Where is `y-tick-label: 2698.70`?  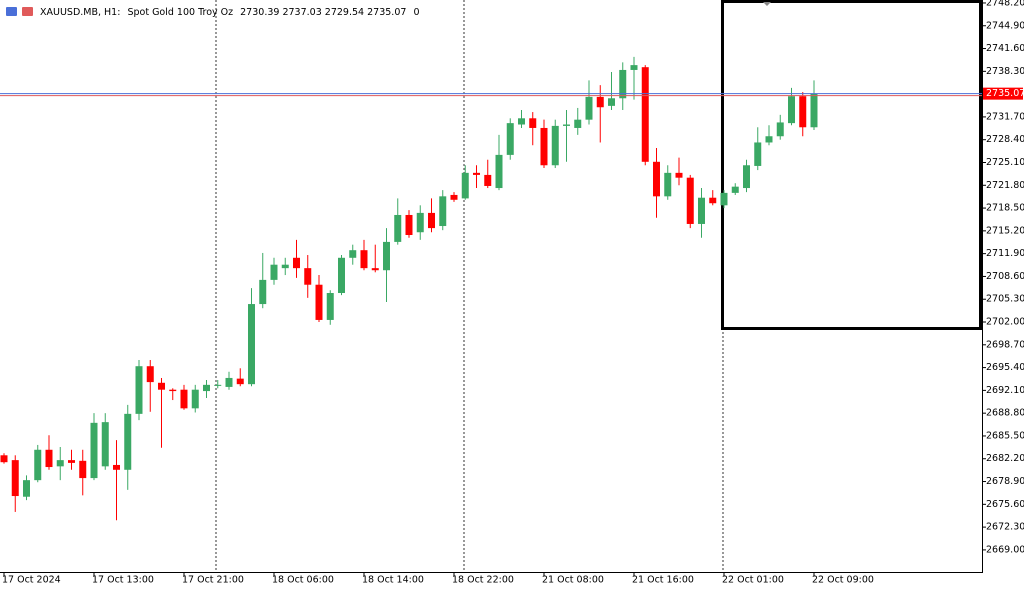 y-tick-label: 2698.70 is located at coordinates (1005, 344).